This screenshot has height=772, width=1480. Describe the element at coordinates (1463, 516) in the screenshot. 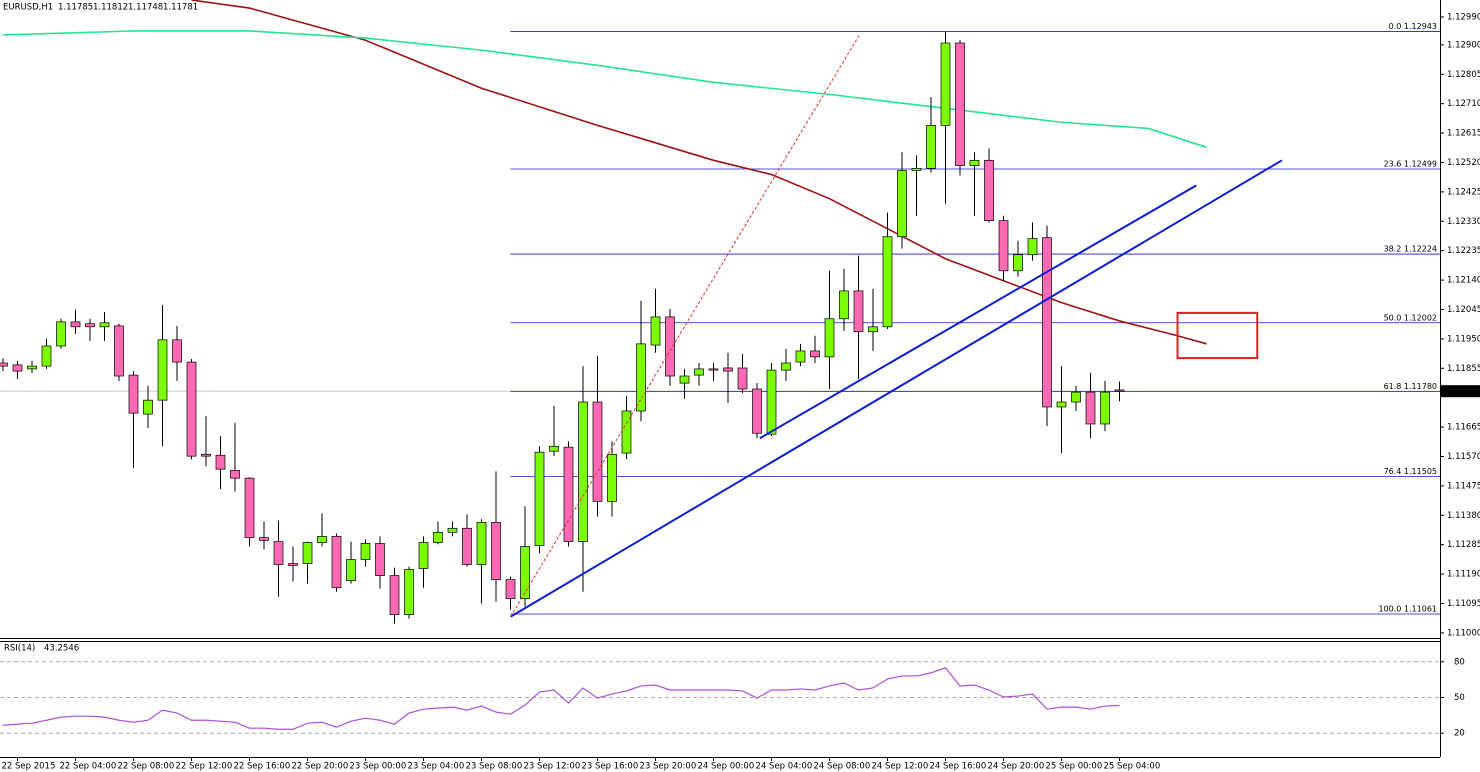

I see `y-tick-label: 1.11380` at that location.